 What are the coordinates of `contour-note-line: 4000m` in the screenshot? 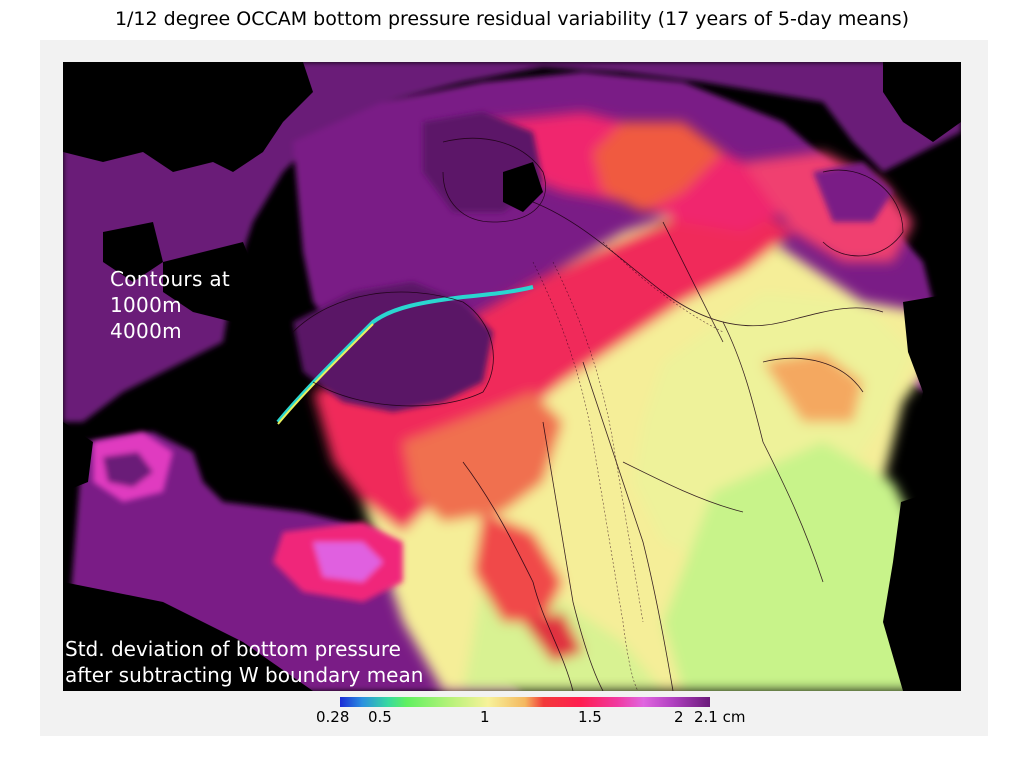 It's located at (146, 331).